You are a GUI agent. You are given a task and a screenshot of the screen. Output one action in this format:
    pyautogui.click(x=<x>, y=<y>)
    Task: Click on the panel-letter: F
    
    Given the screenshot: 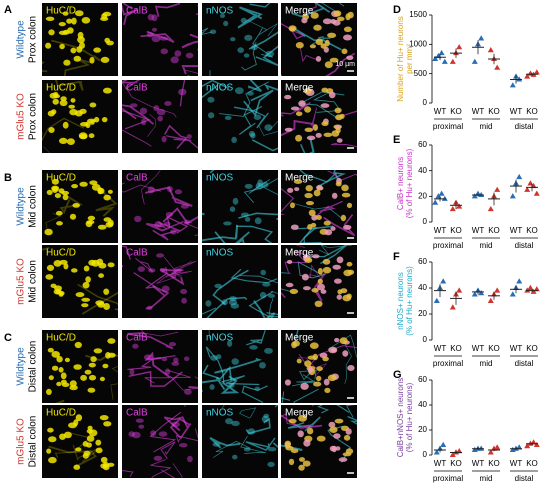 What is the action you would take?
    pyautogui.click(x=396, y=257)
    